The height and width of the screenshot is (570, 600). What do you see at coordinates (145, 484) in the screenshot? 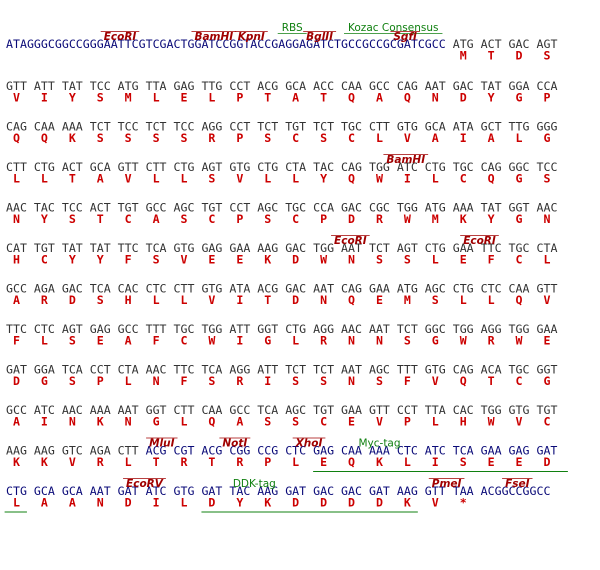
I see `restriction-site: EcoRV` at bounding box center [145, 484].